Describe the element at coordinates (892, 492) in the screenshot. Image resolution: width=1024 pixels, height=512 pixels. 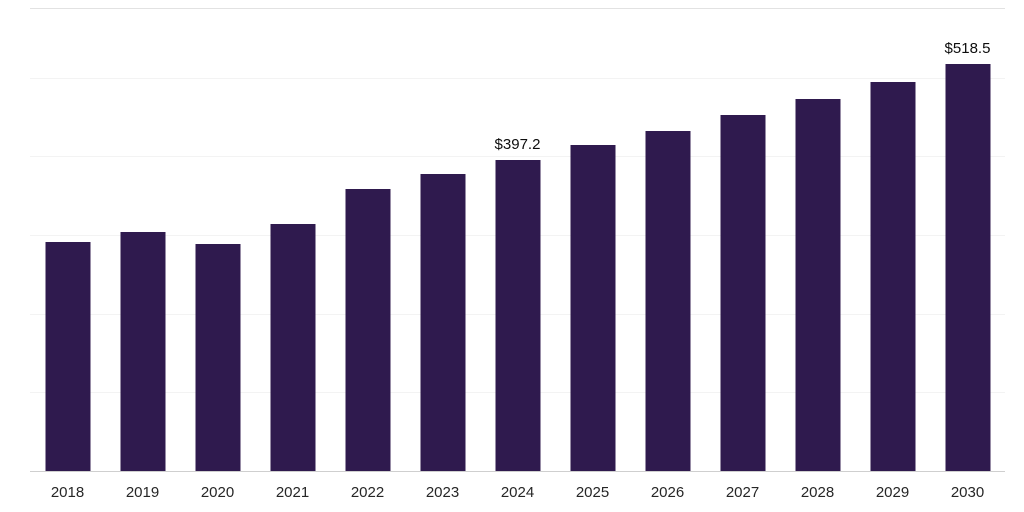
I see `x-tick-label-2029: 2029` at that location.